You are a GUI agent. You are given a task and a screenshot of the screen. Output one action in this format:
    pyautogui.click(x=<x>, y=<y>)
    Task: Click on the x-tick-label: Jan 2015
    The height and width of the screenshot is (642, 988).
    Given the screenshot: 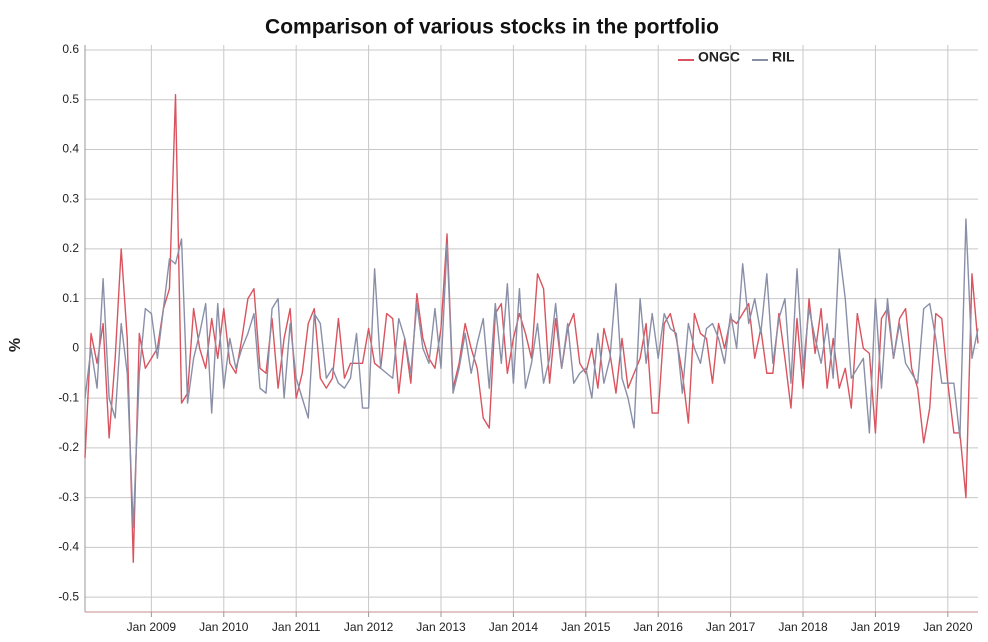 What is the action you would take?
    pyautogui.click(x=586, y=627)
    